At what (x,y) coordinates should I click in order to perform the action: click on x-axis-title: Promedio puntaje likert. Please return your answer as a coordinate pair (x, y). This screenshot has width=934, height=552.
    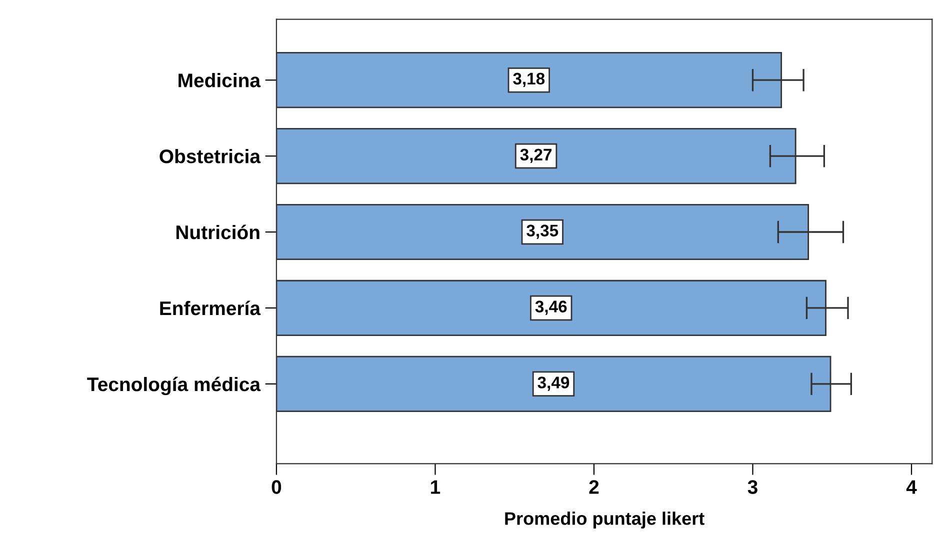
    Looking at the image, I should click on (604, 520).